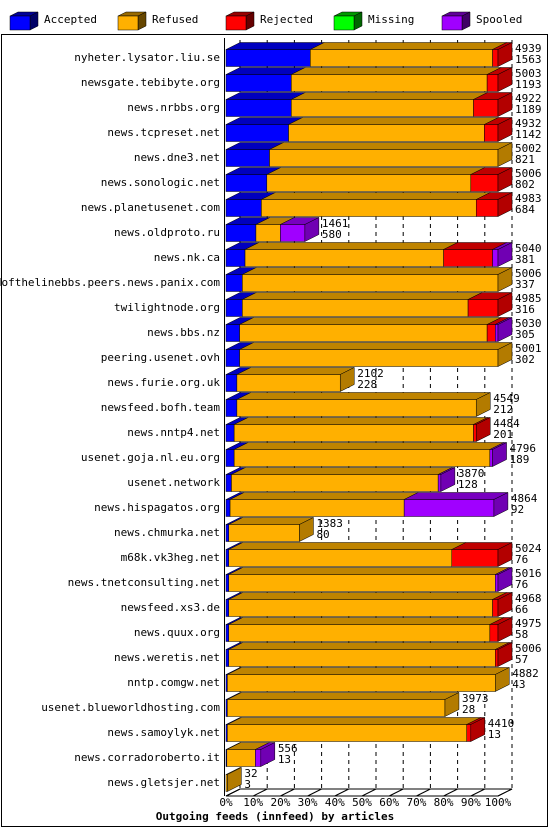 The image size is (550, 830). What do you see at coordinates (528, 123) in the screenshot?
I see `bar-label-total: 4932` at bounding box center [528, 123].